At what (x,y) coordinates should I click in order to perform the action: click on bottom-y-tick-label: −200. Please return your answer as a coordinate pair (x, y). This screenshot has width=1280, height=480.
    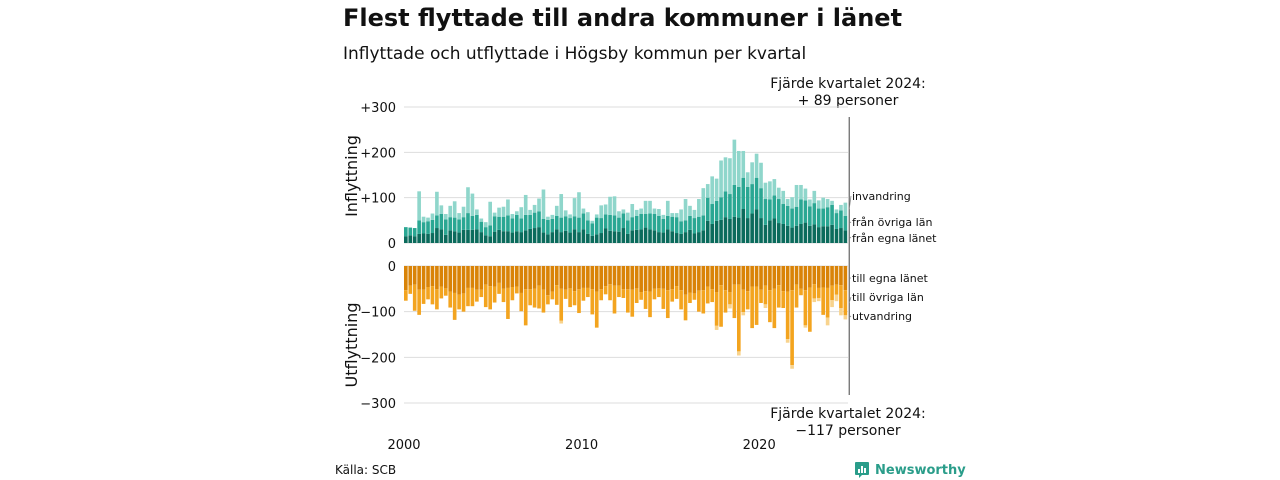
    Looking at the image, I should click on (378, 358).